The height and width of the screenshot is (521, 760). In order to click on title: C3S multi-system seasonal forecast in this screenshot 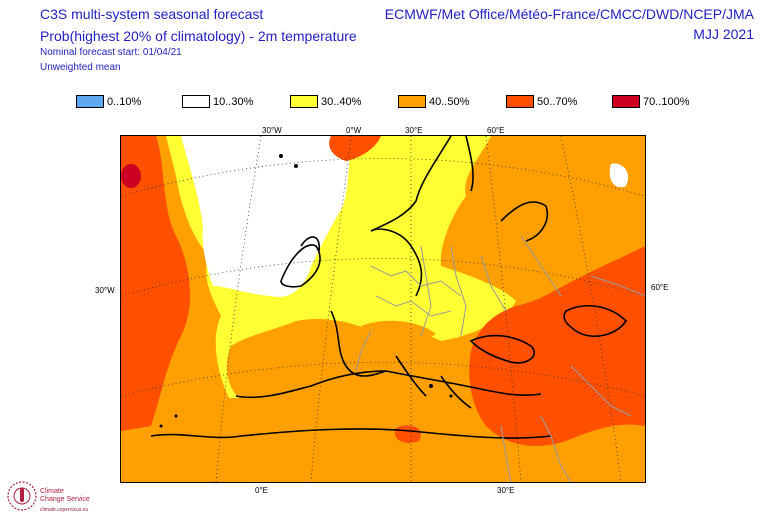, I will do `click(152, 14)`.